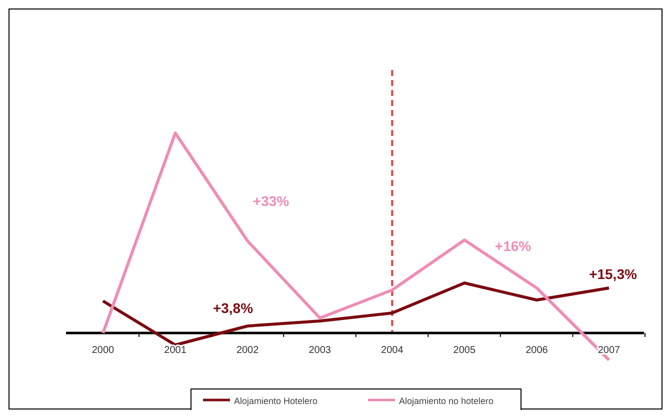 Image resolution: width=671 pixels, height=418 pixels. I want to click on x-tick-label: 2002, so click(248, 350).